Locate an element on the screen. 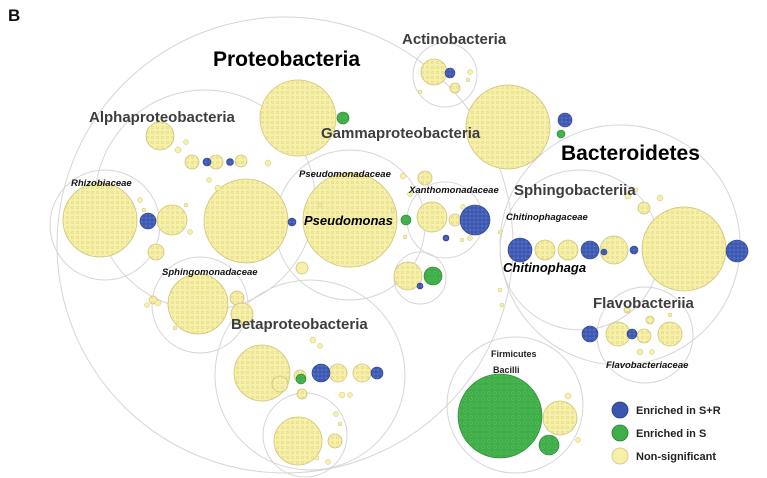  actinobacteria-outline is located at coordinates (445, 75).